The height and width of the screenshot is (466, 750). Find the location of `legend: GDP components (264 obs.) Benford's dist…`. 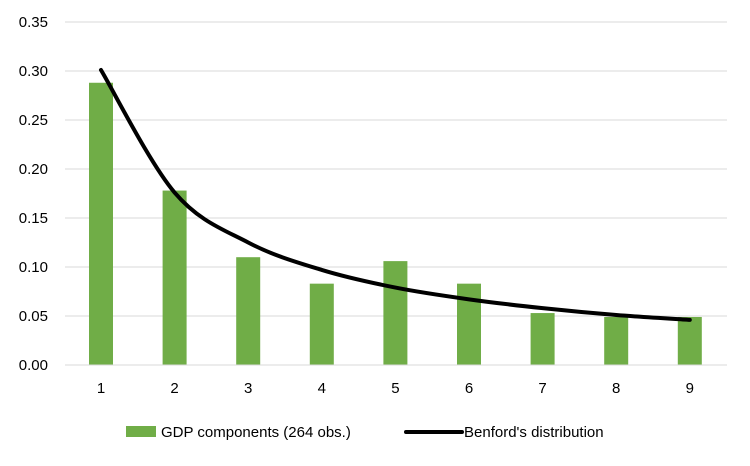

legend: GDP components (264 obs.) Benford's dist… is located at coordinates (365, 432).